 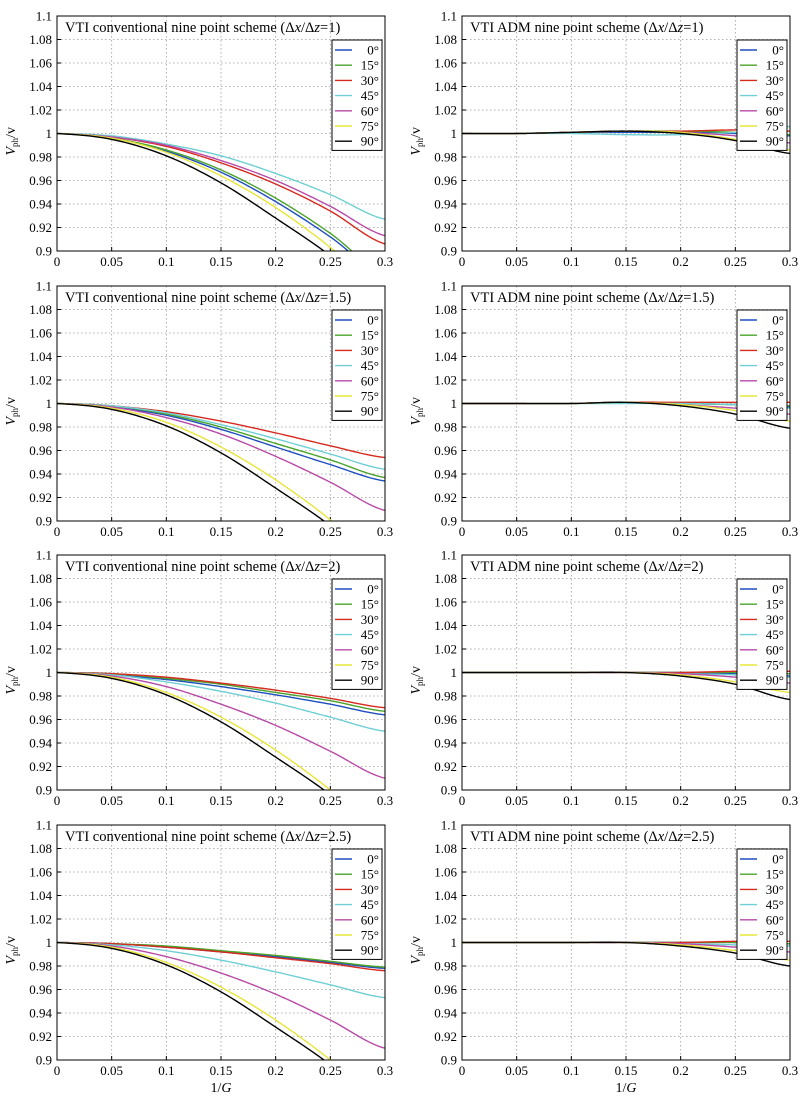 I want to click on title-part: VTI ADM nine point scheme (Δ, so click(x=564, y=298).